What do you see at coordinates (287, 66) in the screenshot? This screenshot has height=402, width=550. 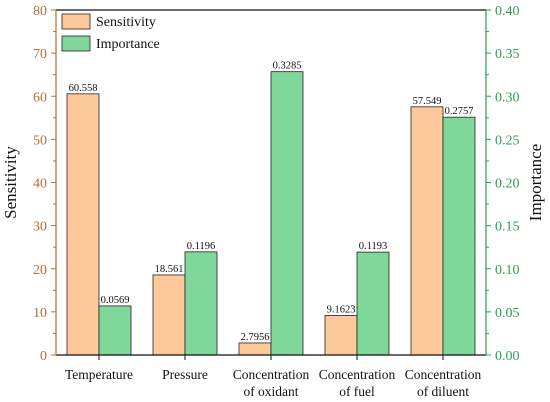 I see `data-label-importance-2: 0.3285` at bounding box center [287, 66].